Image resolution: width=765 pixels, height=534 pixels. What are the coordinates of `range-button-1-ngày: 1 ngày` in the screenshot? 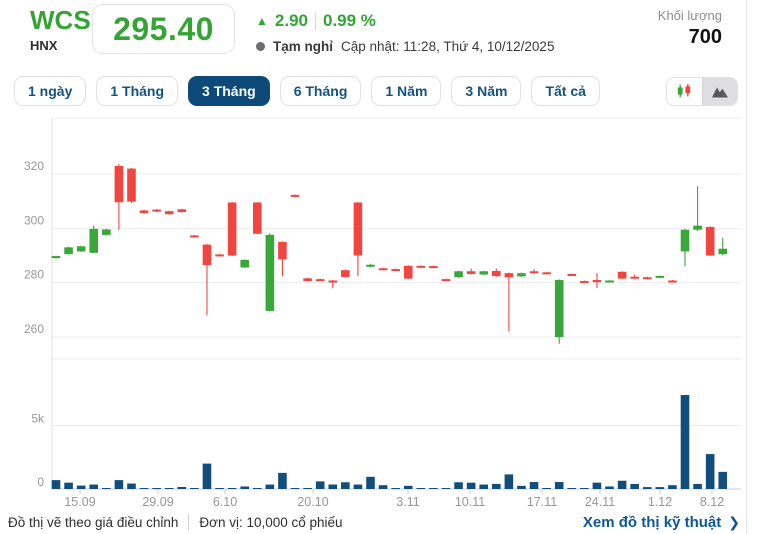 It's located at (50, 91).